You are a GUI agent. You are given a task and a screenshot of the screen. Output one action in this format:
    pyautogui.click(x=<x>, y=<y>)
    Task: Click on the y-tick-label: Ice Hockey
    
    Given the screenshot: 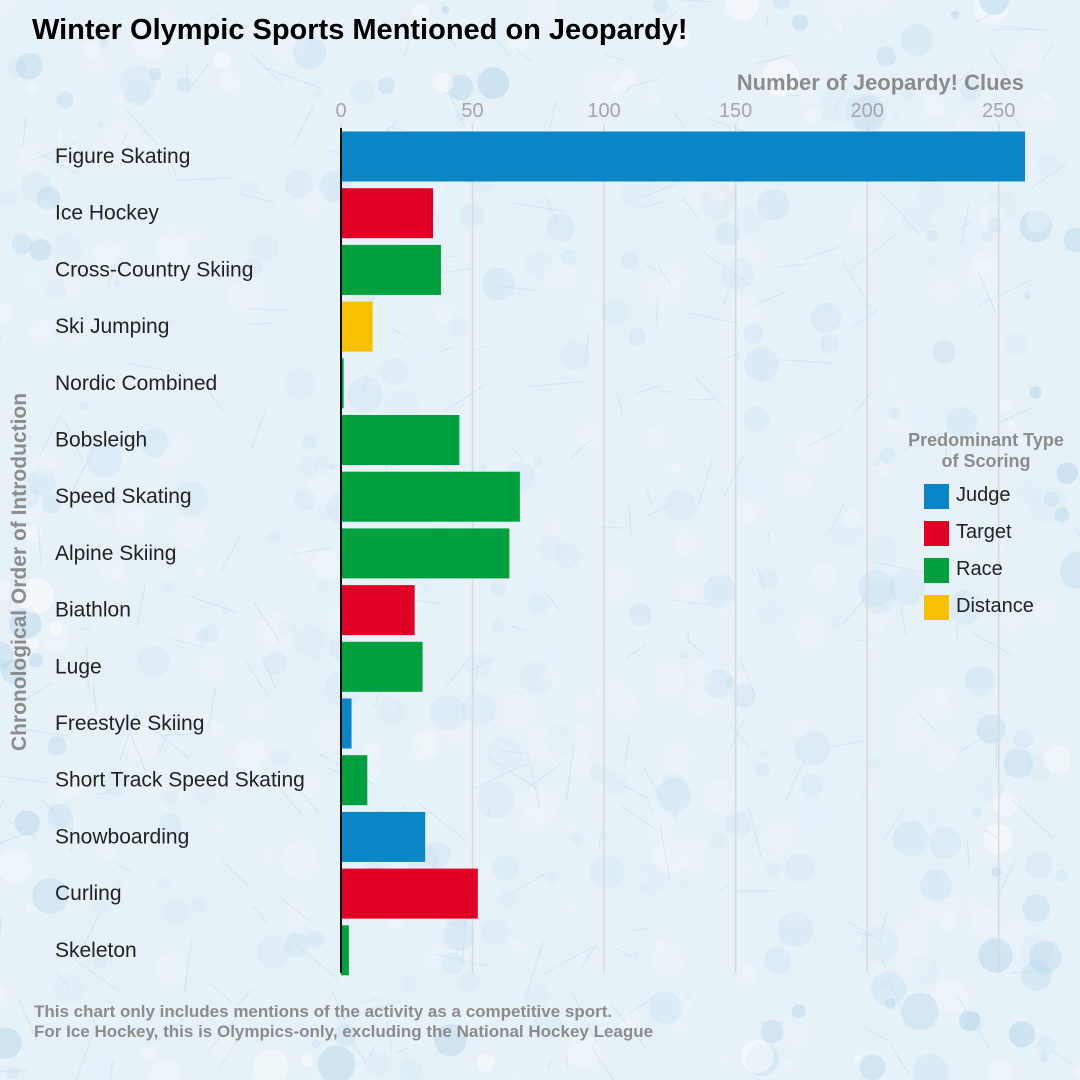 What is the action you would take?
    pyautogui.click(x=107, y=213)
    